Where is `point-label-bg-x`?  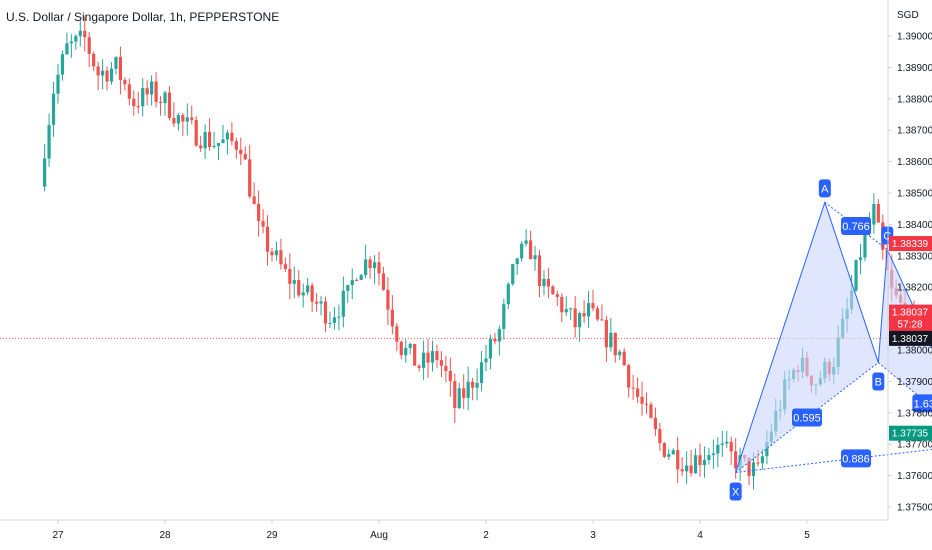 point-label-bg-x is located at coordinates (735, 491).